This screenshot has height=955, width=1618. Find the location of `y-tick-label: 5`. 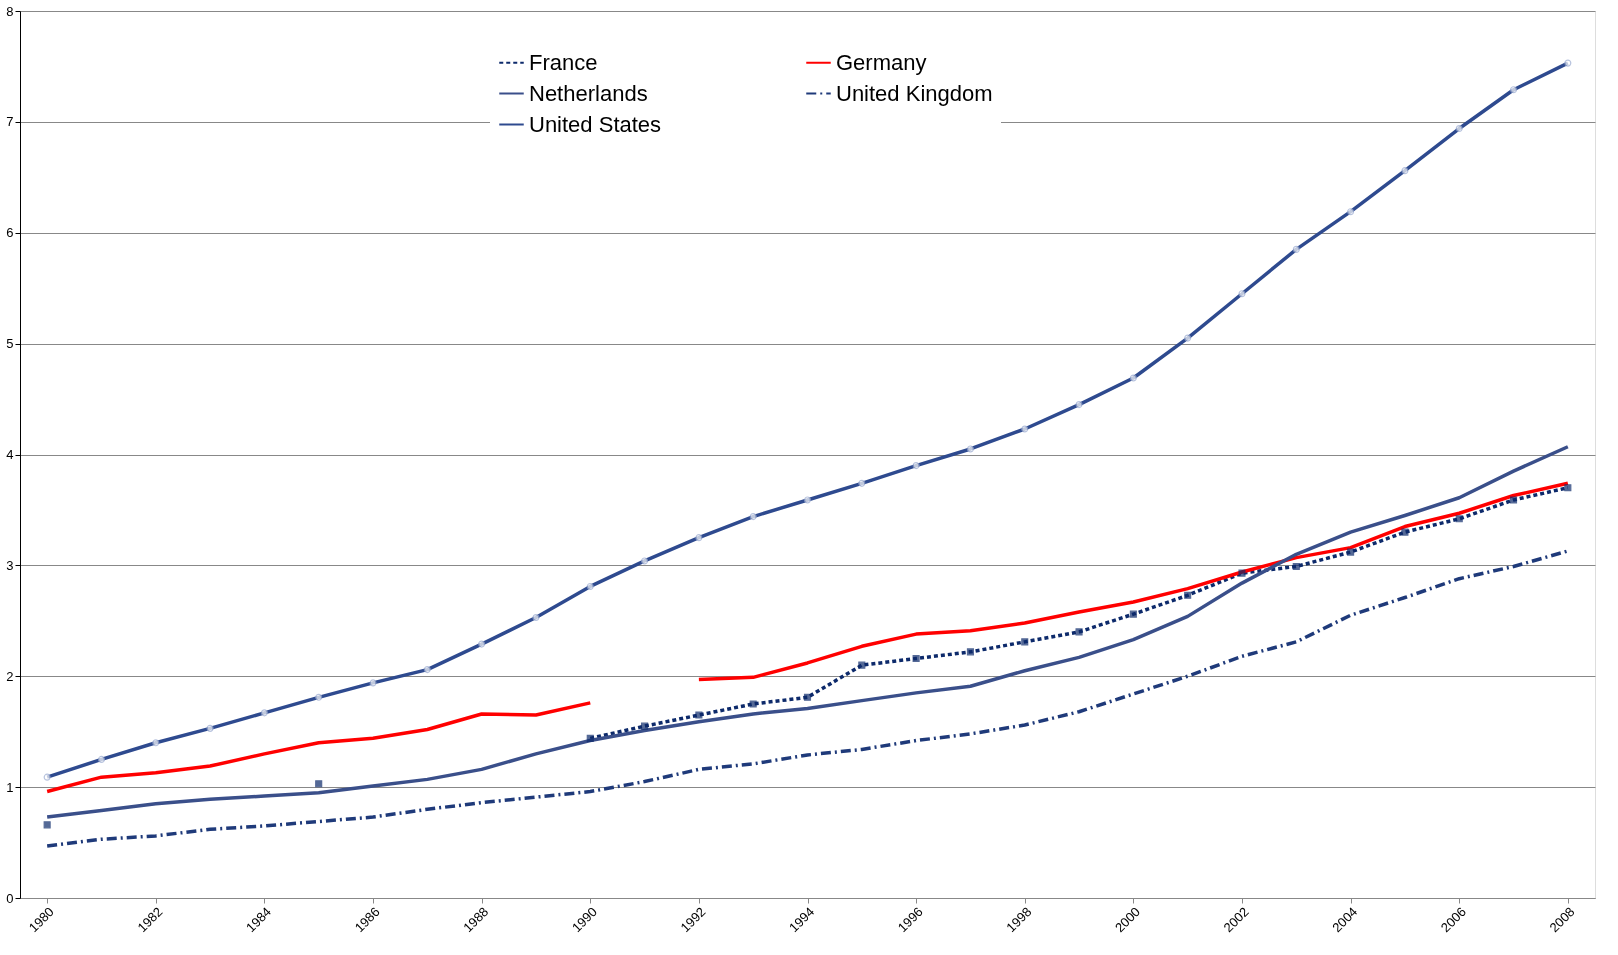

y-tick-label: 5 is located at coordinates (10, 344).